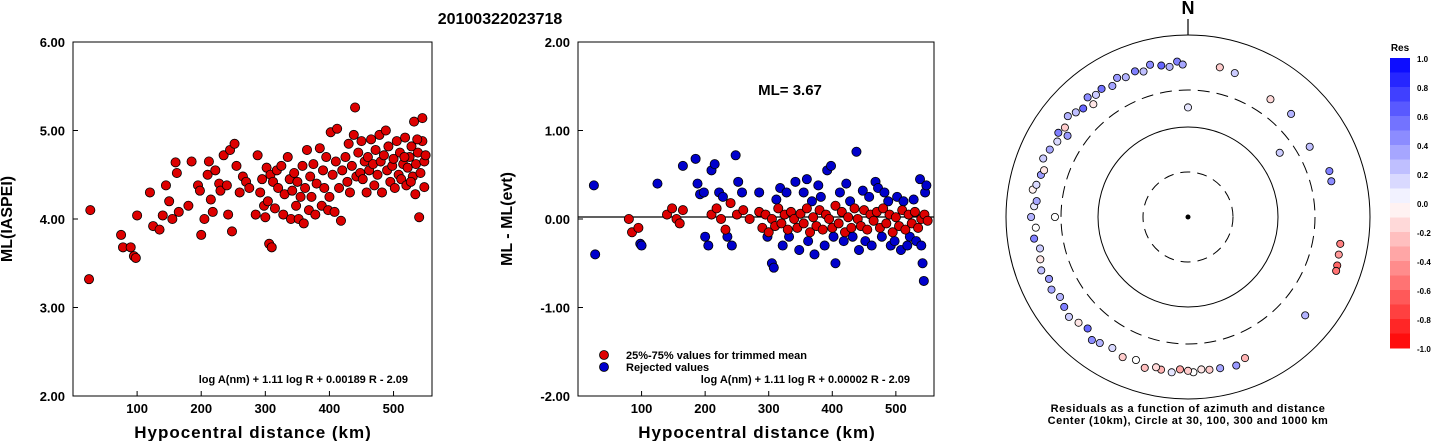 The image size is (1437, 441). I want to click on colorbar-tick-label: 0.6, so click(1423, 117).